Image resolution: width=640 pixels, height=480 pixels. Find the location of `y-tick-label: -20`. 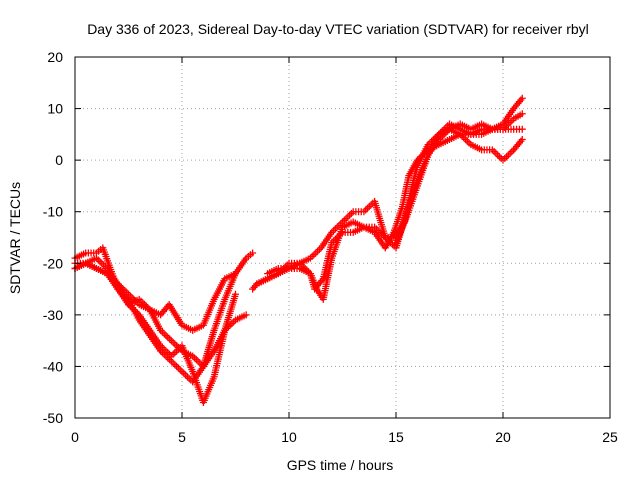

y-tick-label: -20 is located at coordinates (53, 263).